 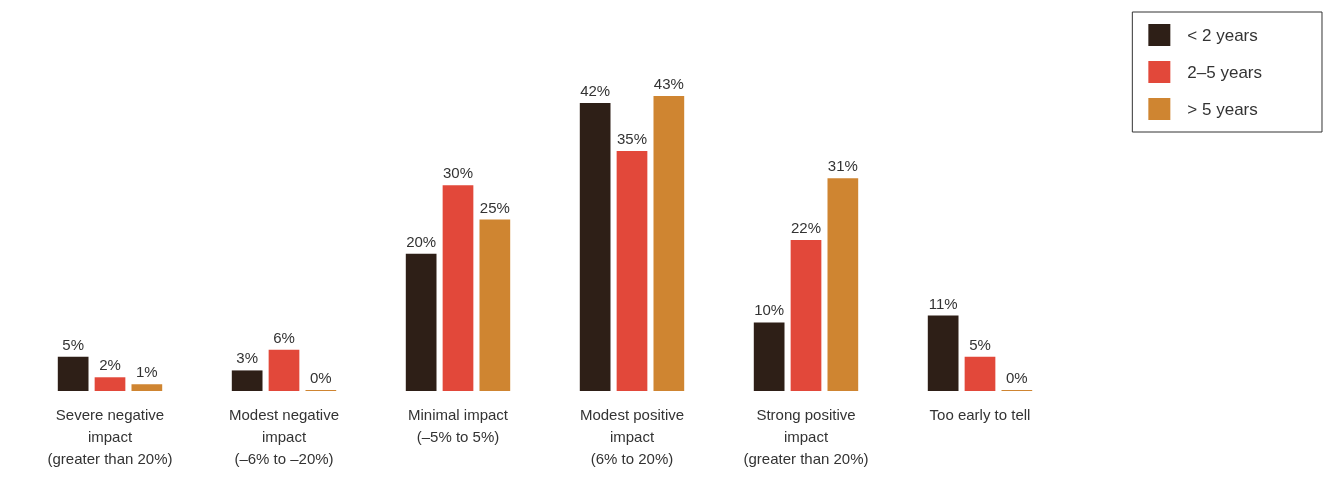 What do you see at coordinates (769, 310) in the screenshot?
I see `data-label: 10%` at bounding box center [769, 310].